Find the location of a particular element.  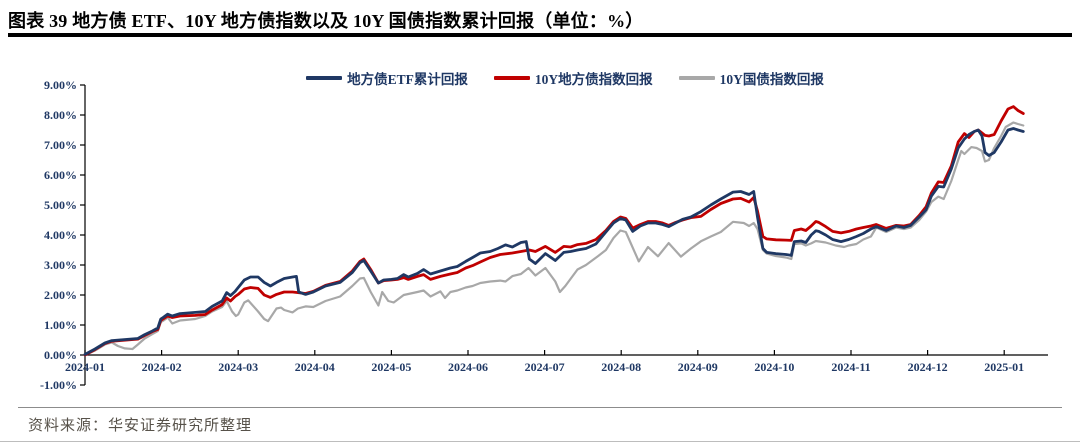

x-axis-tick-label: 2024-07 is located at coordinates (545, 367).